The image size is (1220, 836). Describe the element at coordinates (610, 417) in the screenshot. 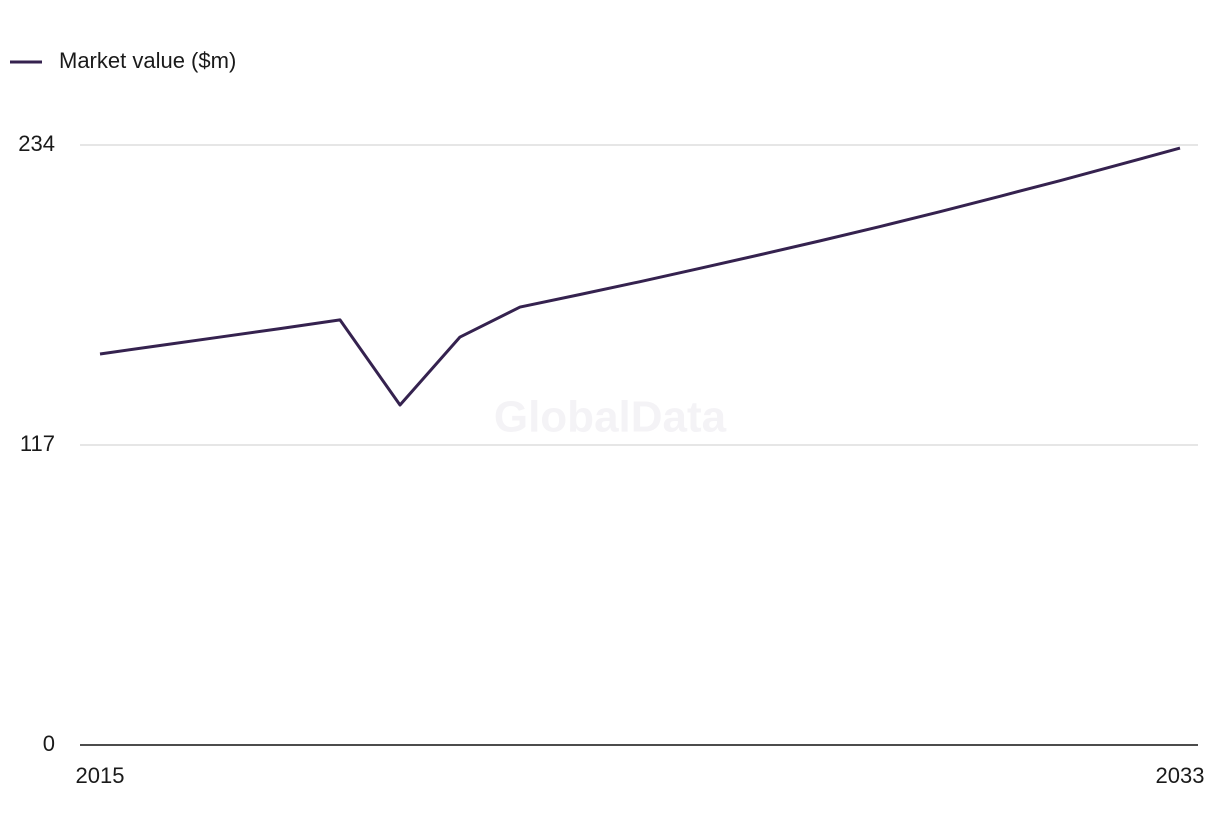

I see `watermark: GlobalData` at that location.